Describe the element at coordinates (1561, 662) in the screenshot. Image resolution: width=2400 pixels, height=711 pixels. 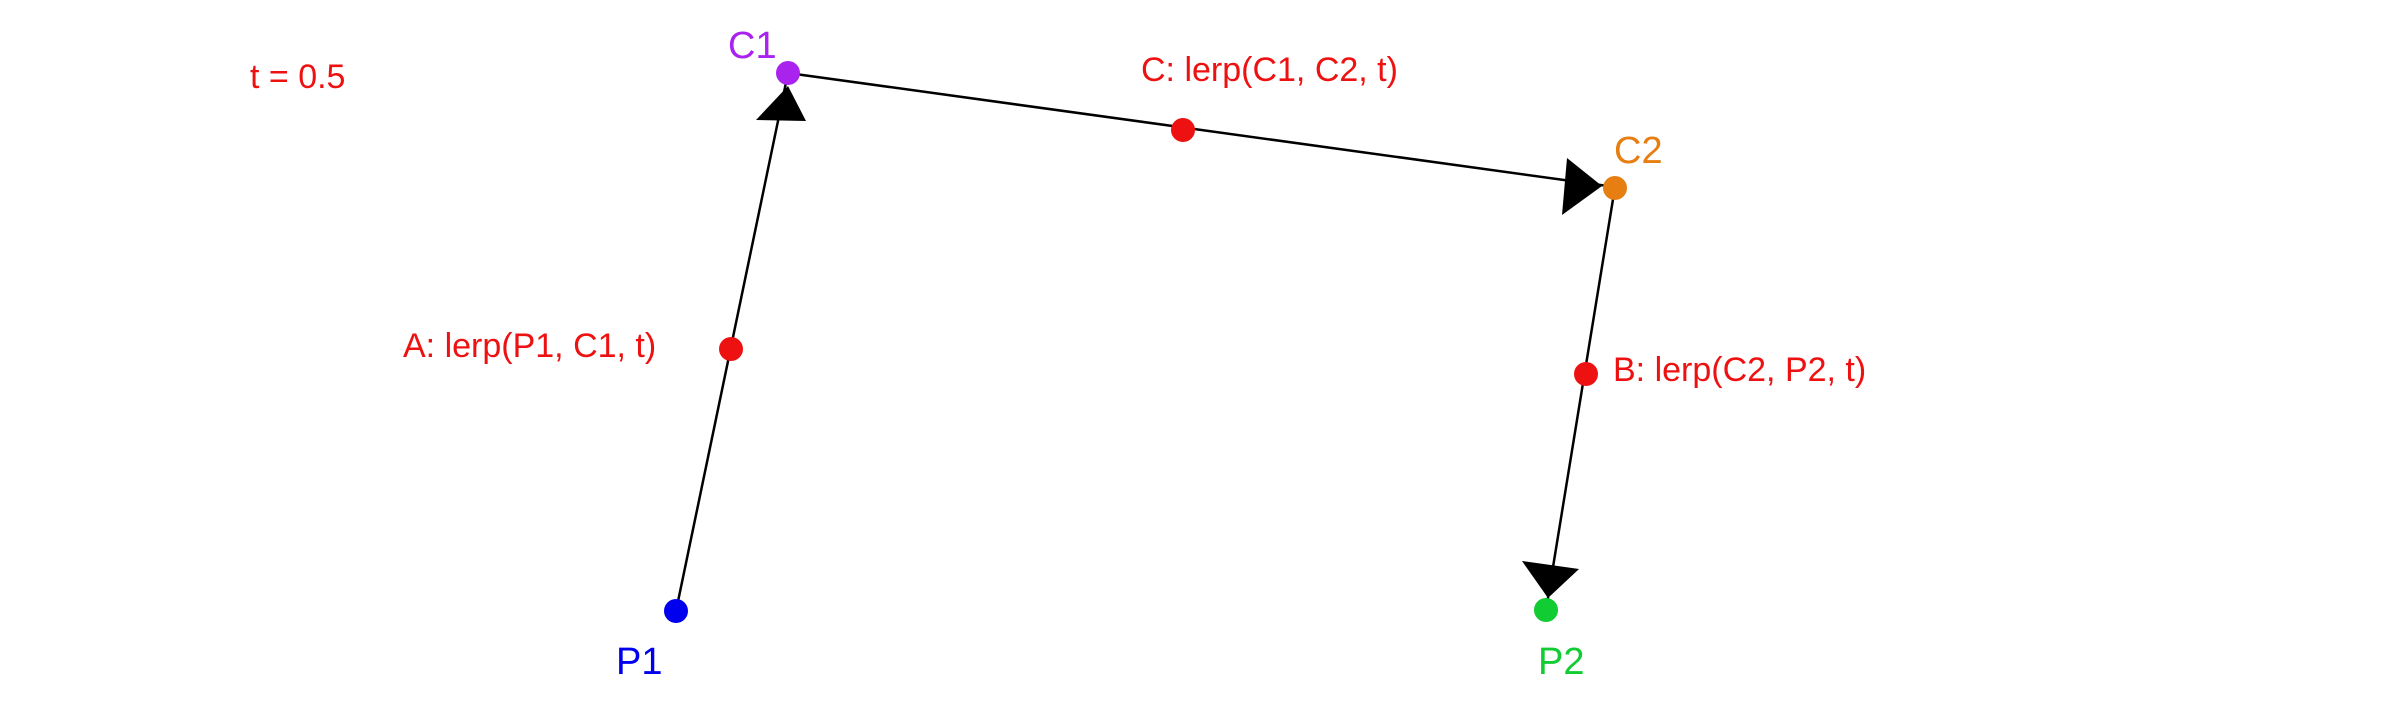
I see `label-p2: P2` at that location.